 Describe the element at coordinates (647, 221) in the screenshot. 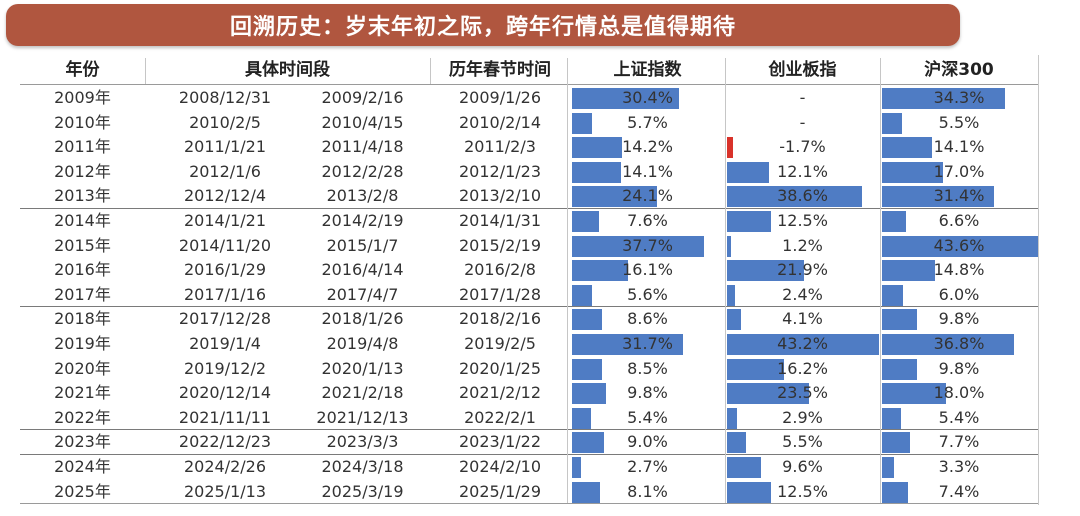

I see `sse-bar-cell: 7.6%` at that location.